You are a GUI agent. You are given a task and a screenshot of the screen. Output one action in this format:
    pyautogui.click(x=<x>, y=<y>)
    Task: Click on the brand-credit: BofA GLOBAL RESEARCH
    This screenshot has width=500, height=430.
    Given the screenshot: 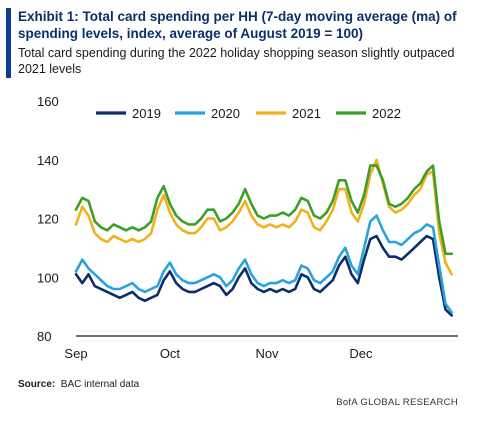 What is the action you would take?
    pyautogui.click(x=397, y=402)
    